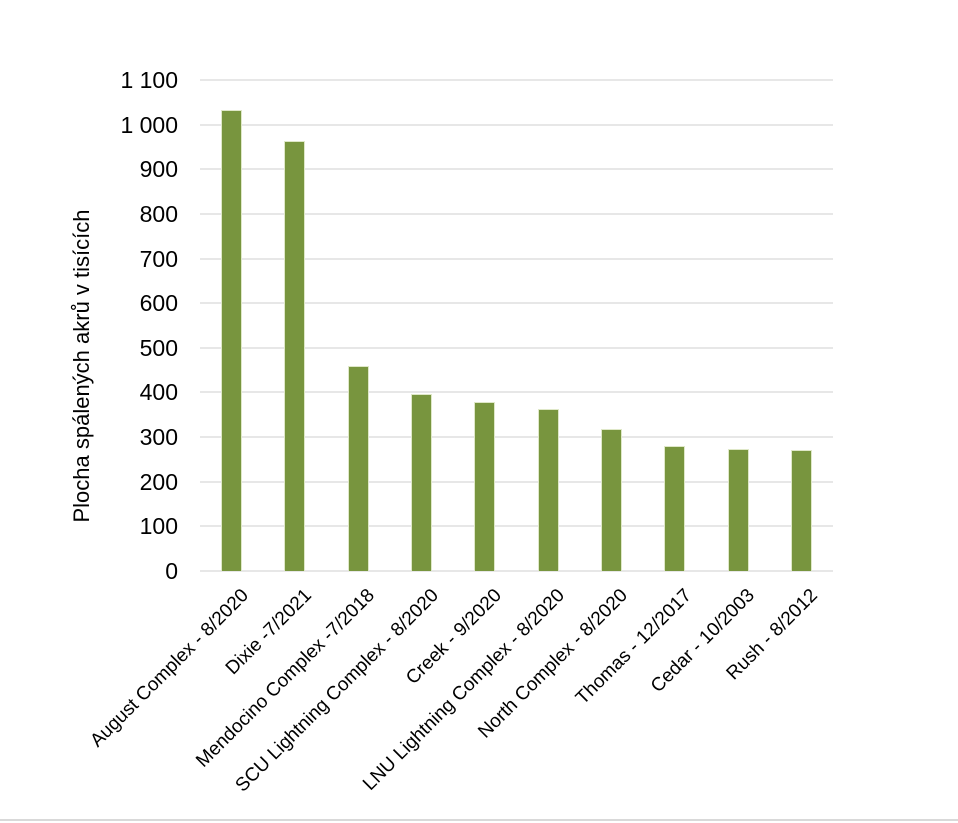  What do you see at coordinates (158, 437) in the screenshot?
I see `y-tick-label: 300` at bounding box center [158, 437].